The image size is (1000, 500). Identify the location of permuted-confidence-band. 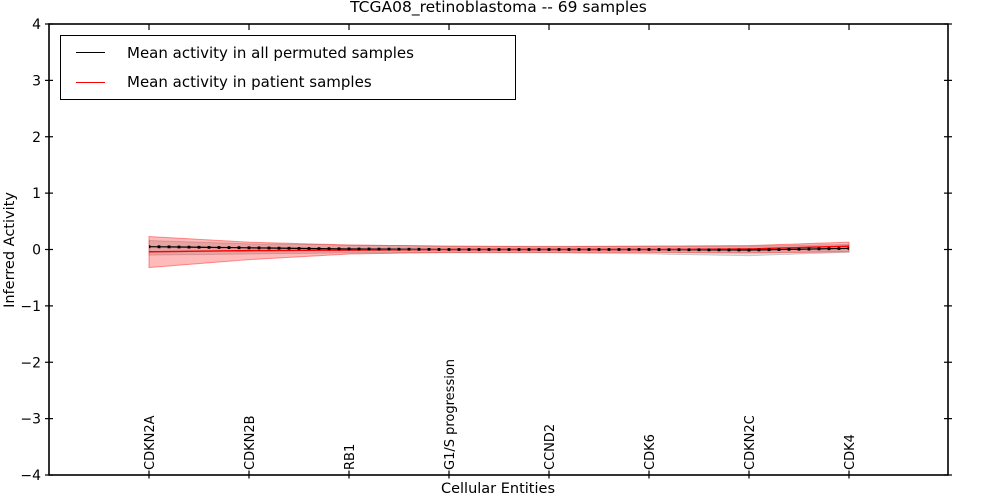
(499, 248).